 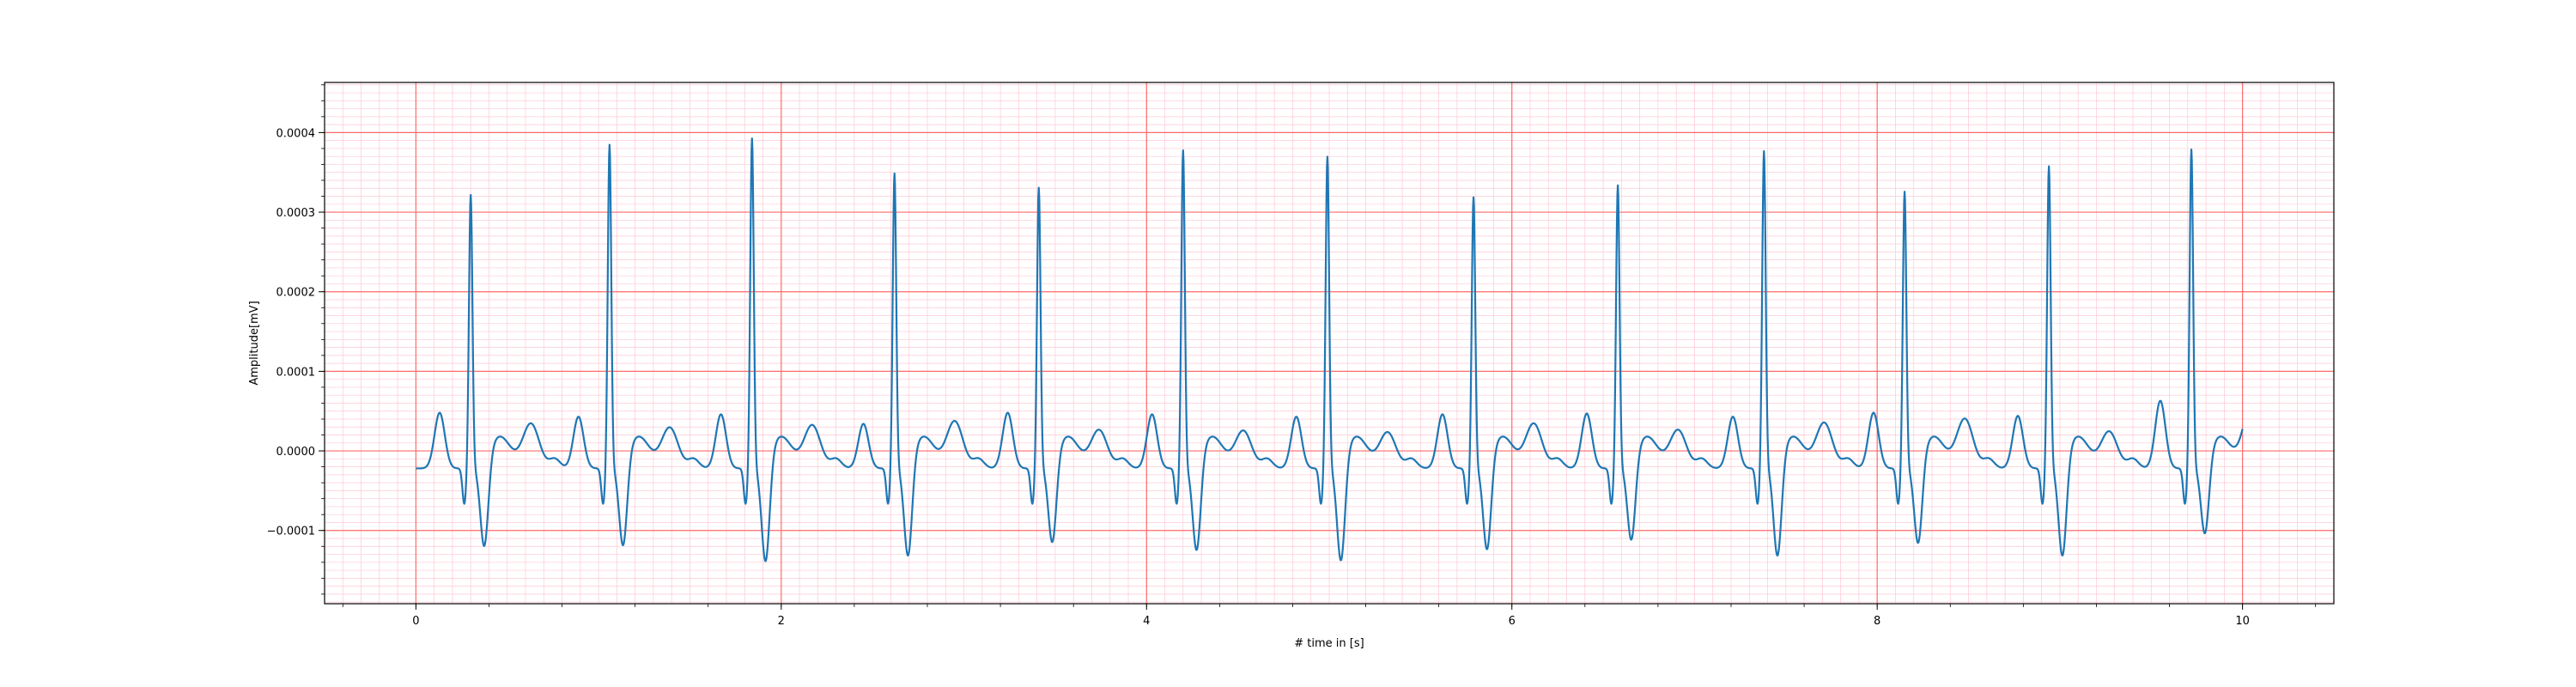 I want to click on x-tick-label: 8, so click(x=1877, y=621).